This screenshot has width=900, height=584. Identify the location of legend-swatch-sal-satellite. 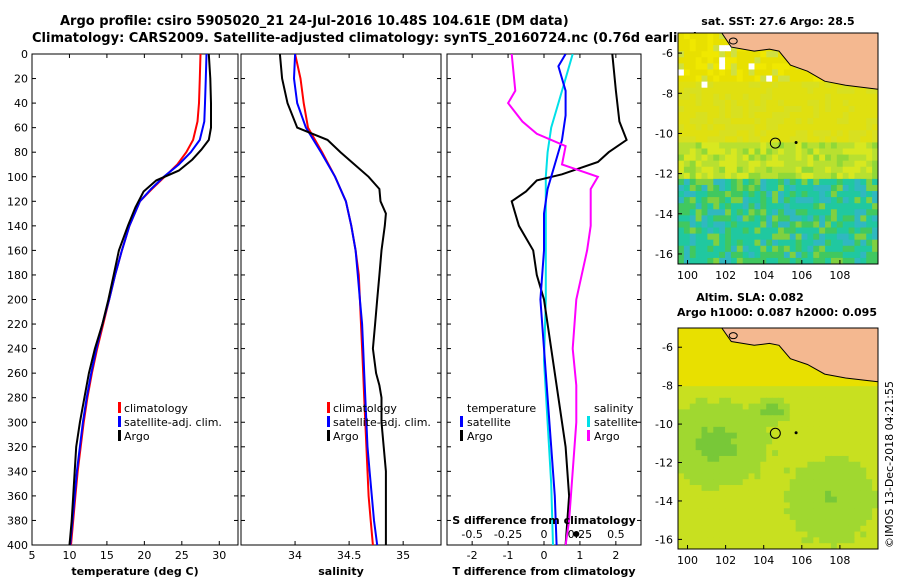
(588, 421).